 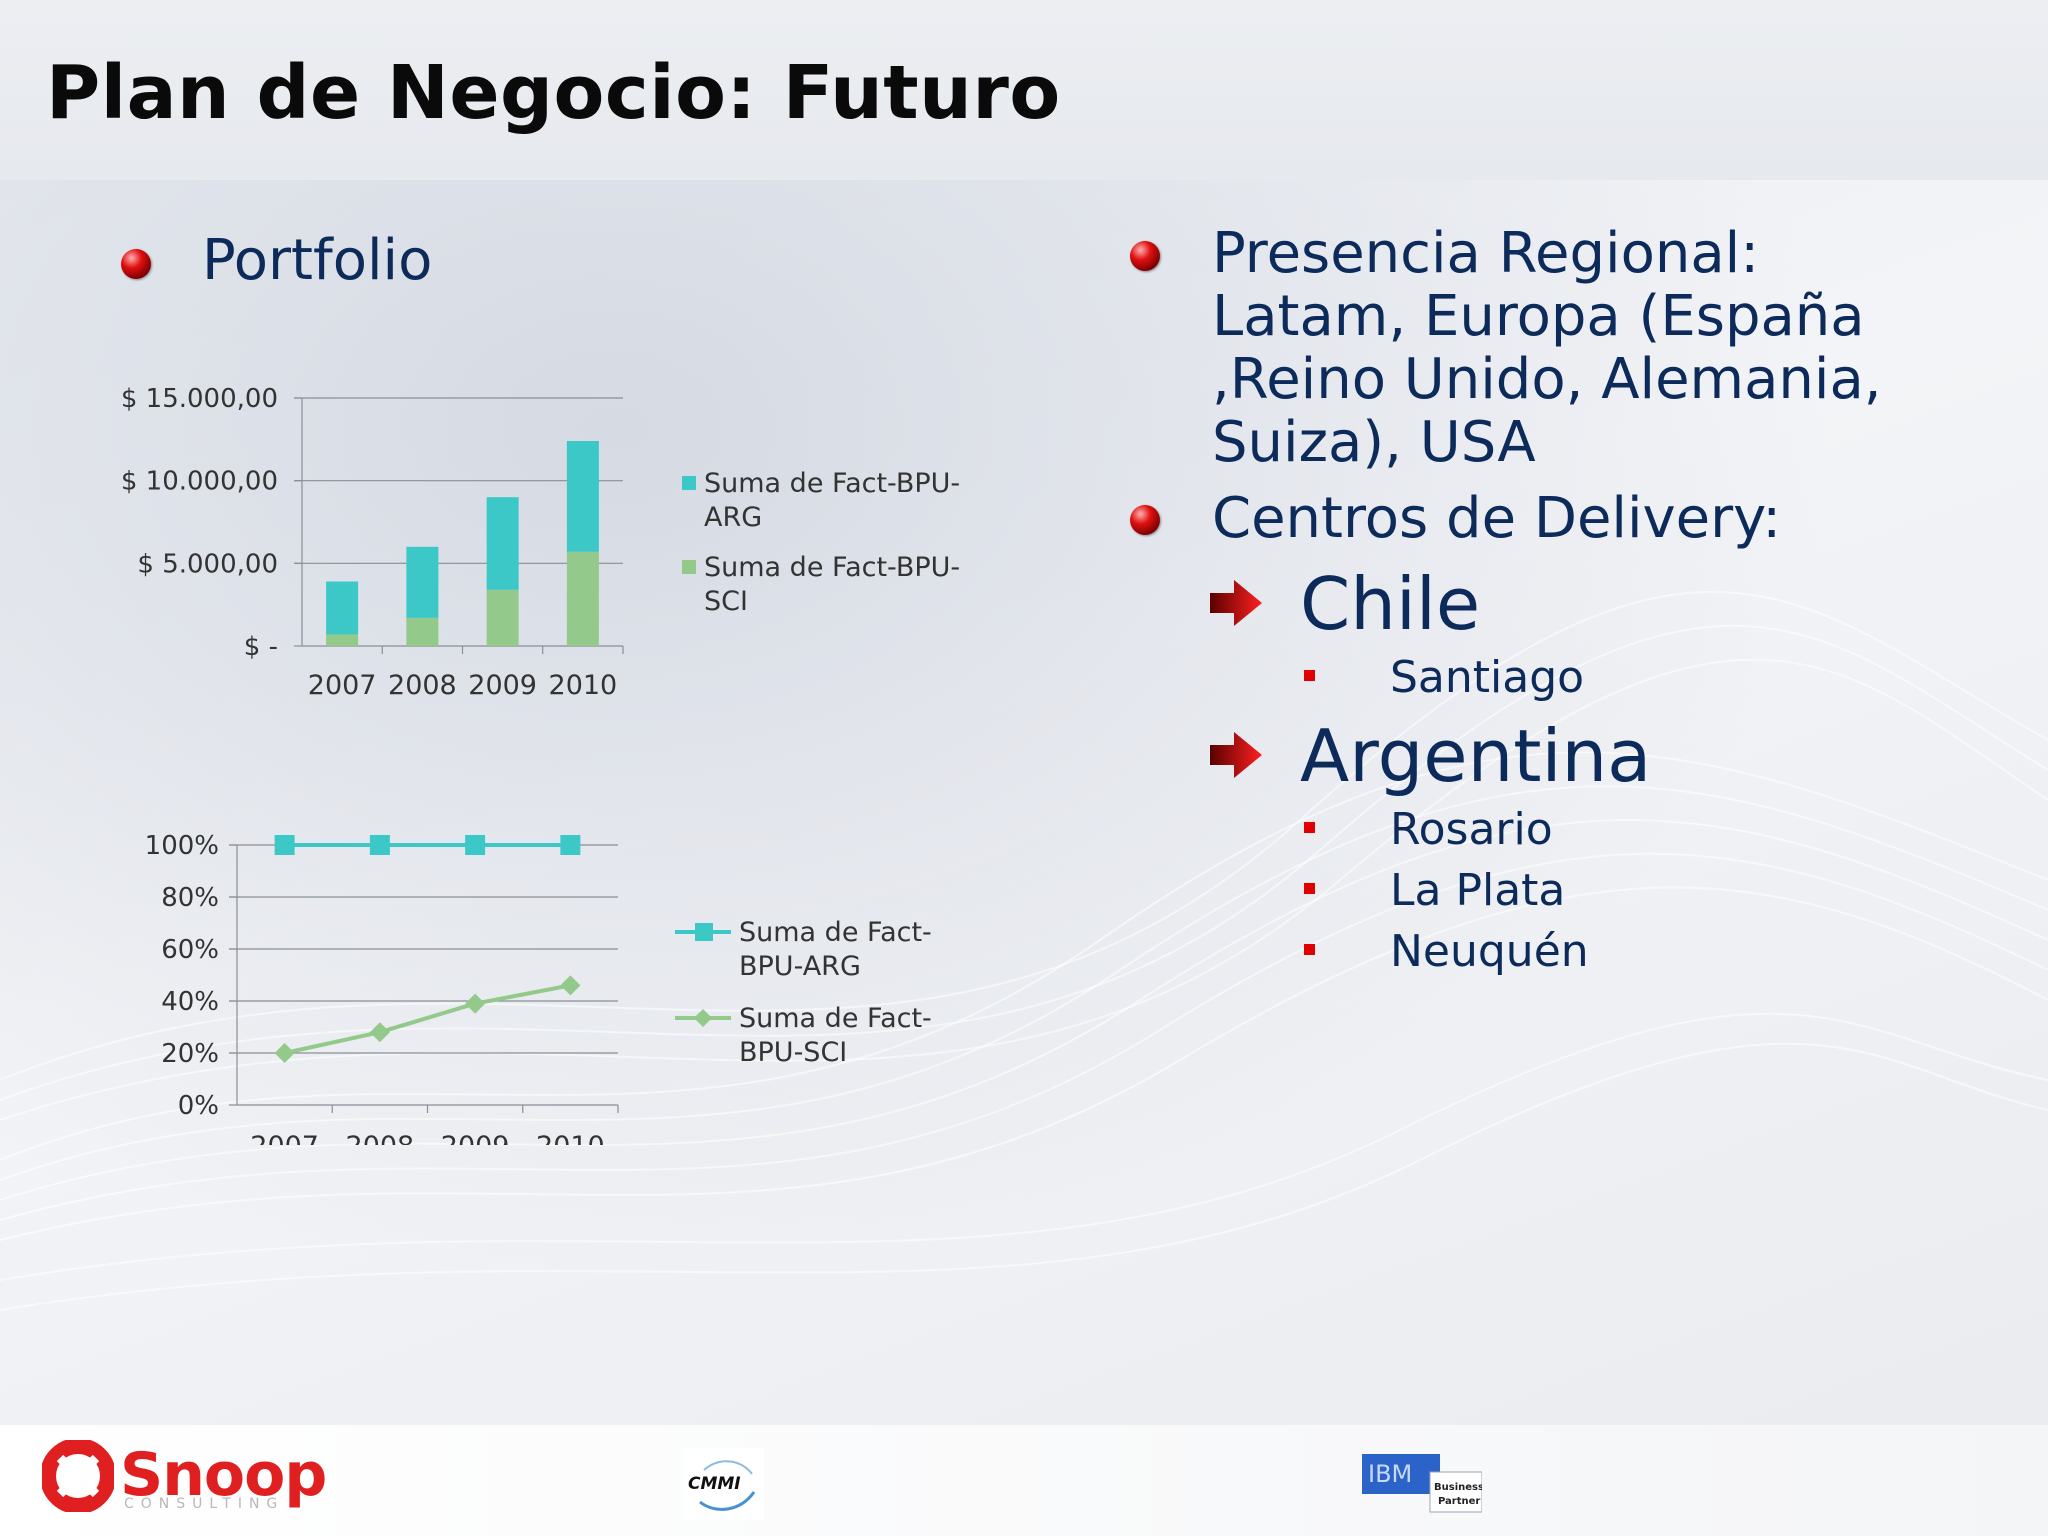 What do you see at coordinates (1459, 1501) in the screenshot?
I see `ibm-partner-text: Partner` at bounding box center [1459, 1501].